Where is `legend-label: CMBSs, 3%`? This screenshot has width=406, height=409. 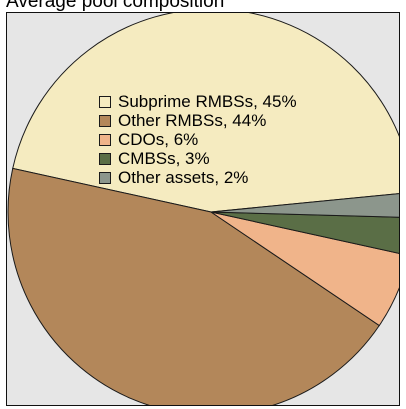
legend-label: CMBSs, 3% is located at coordinates (164, 158).